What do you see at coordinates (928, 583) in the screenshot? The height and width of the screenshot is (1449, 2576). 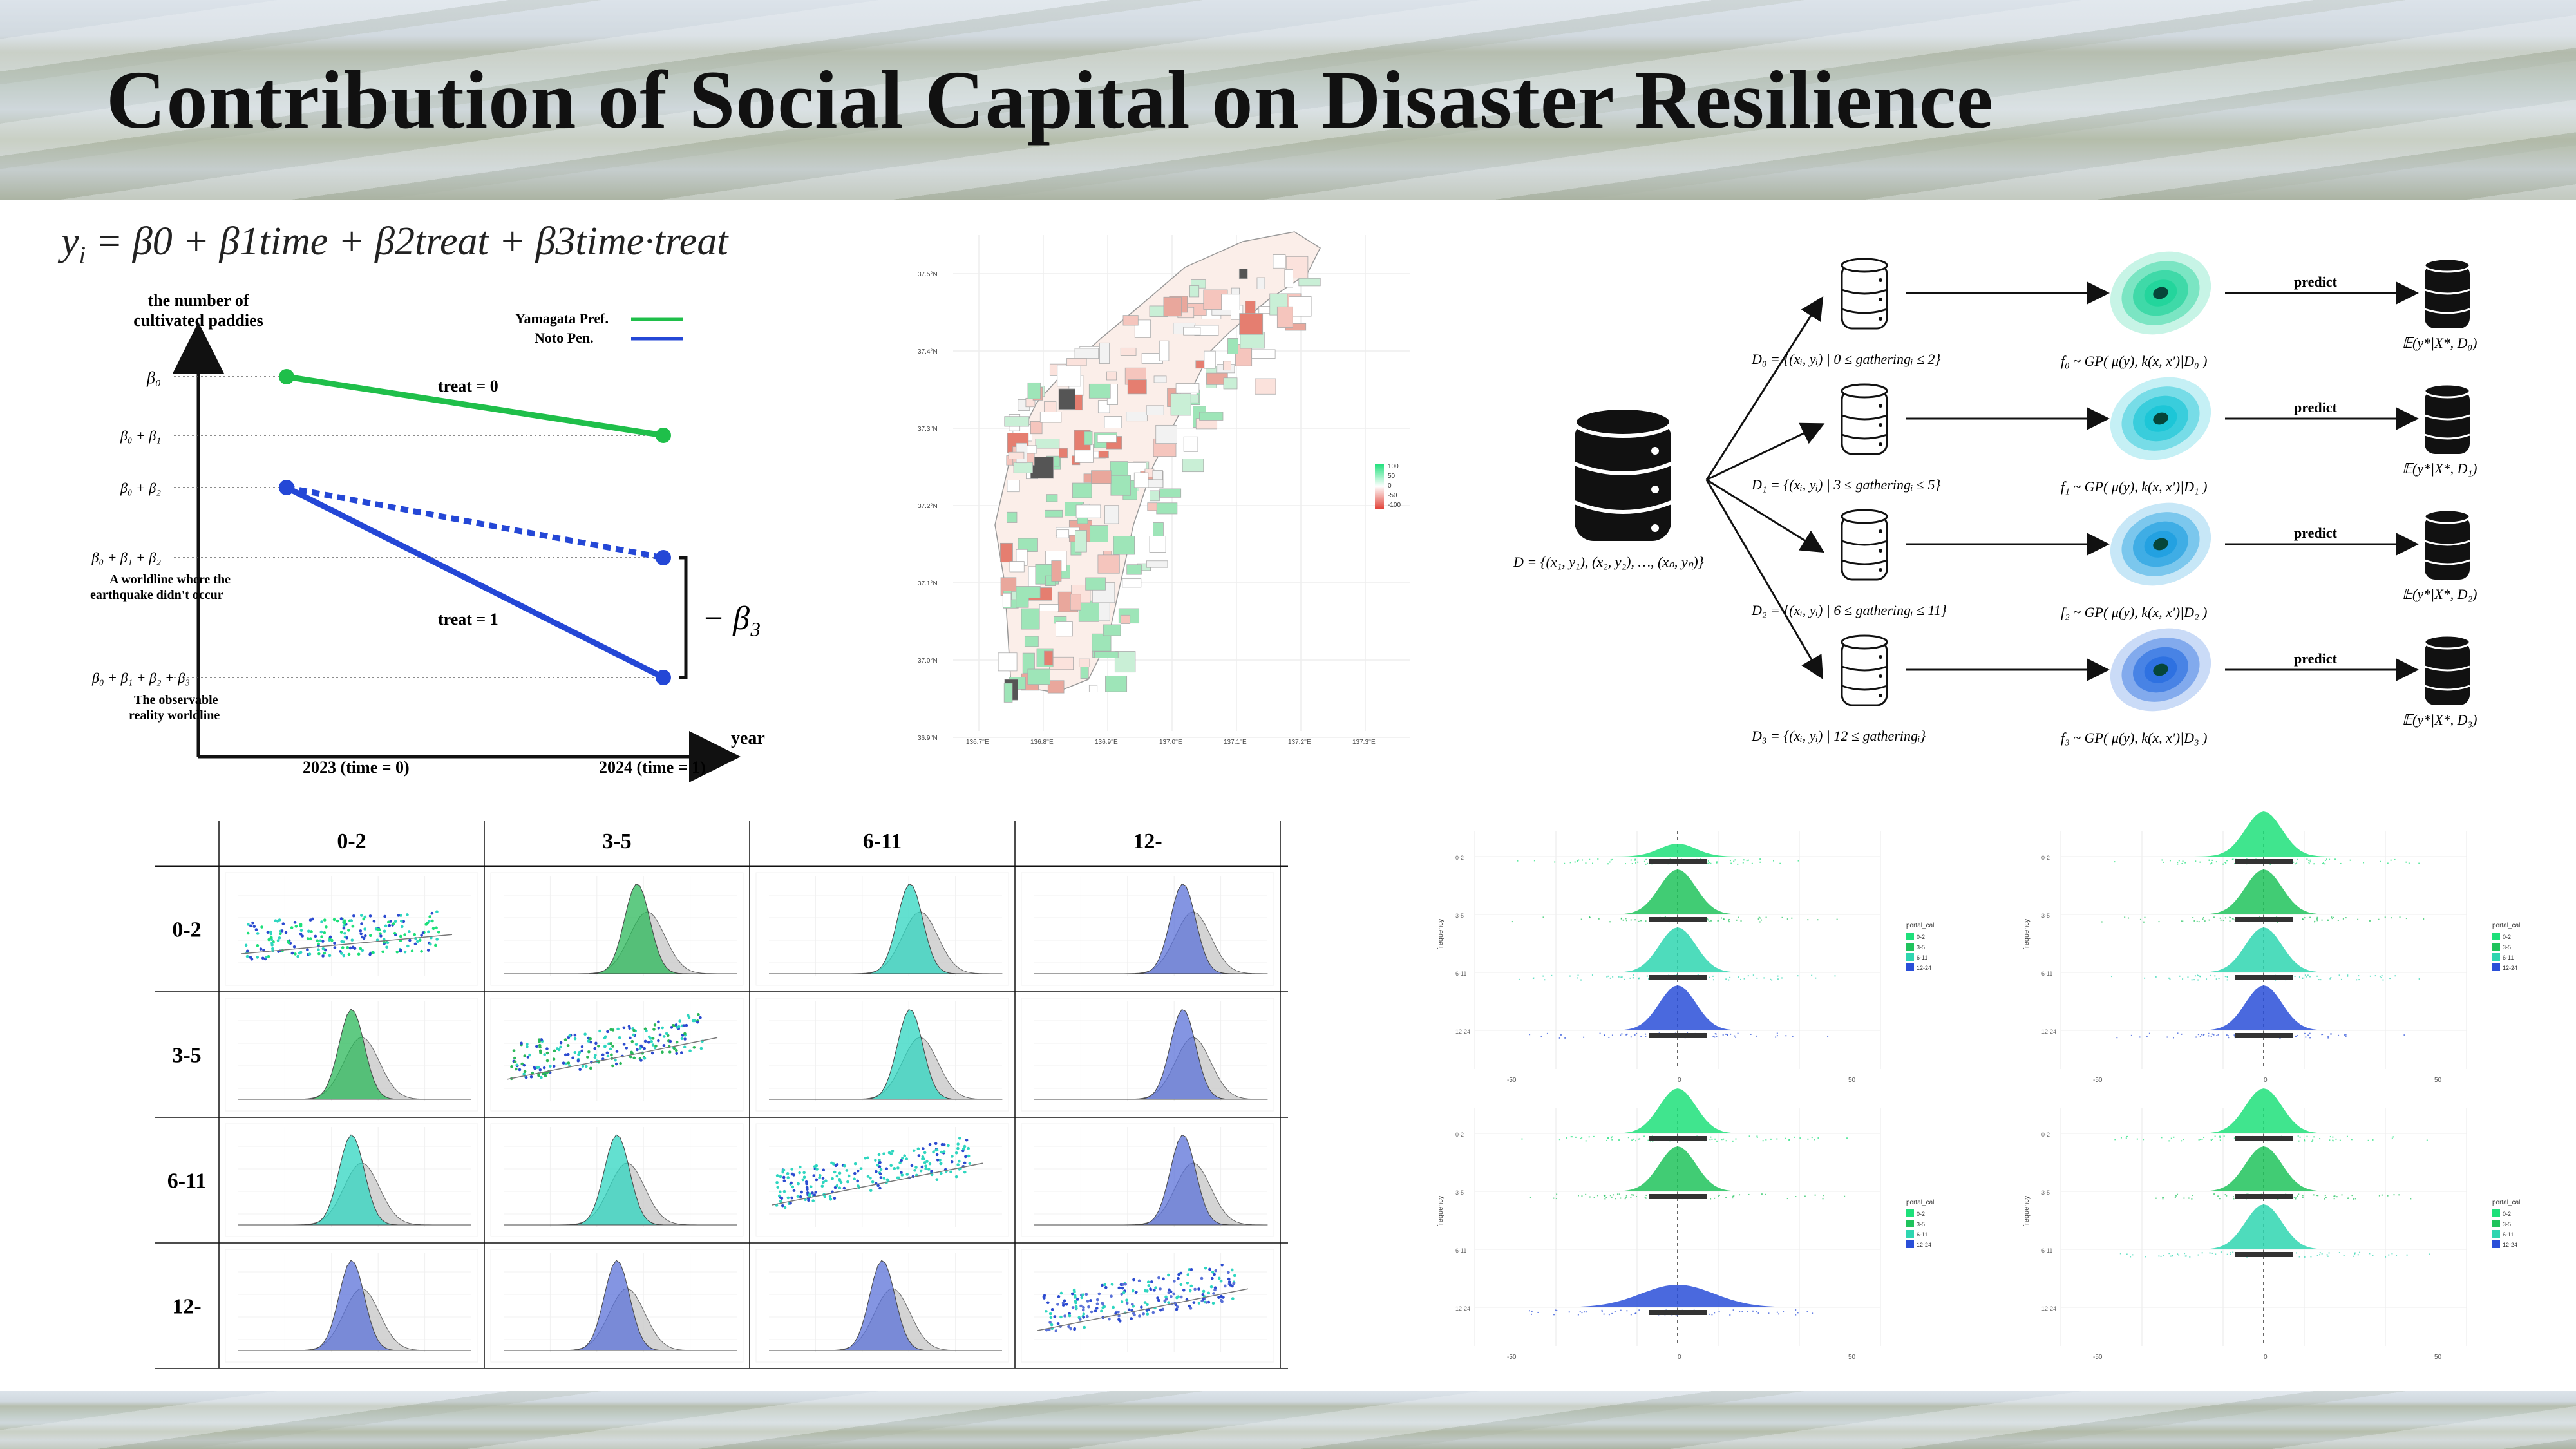 I see `map-lat-tick: 37.1°N` at bounding box center [928, 583].